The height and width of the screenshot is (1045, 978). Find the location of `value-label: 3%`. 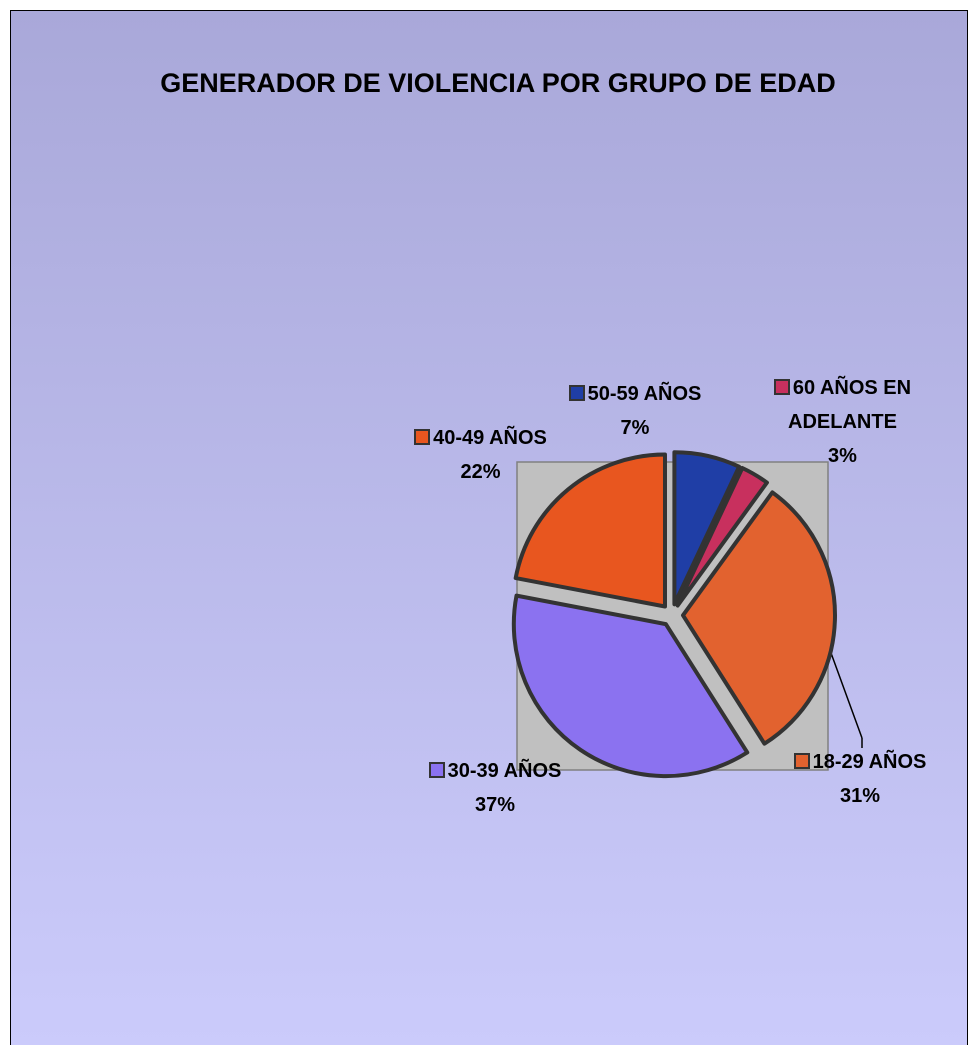

value-label: 3% is located at coordinates (842, 456).